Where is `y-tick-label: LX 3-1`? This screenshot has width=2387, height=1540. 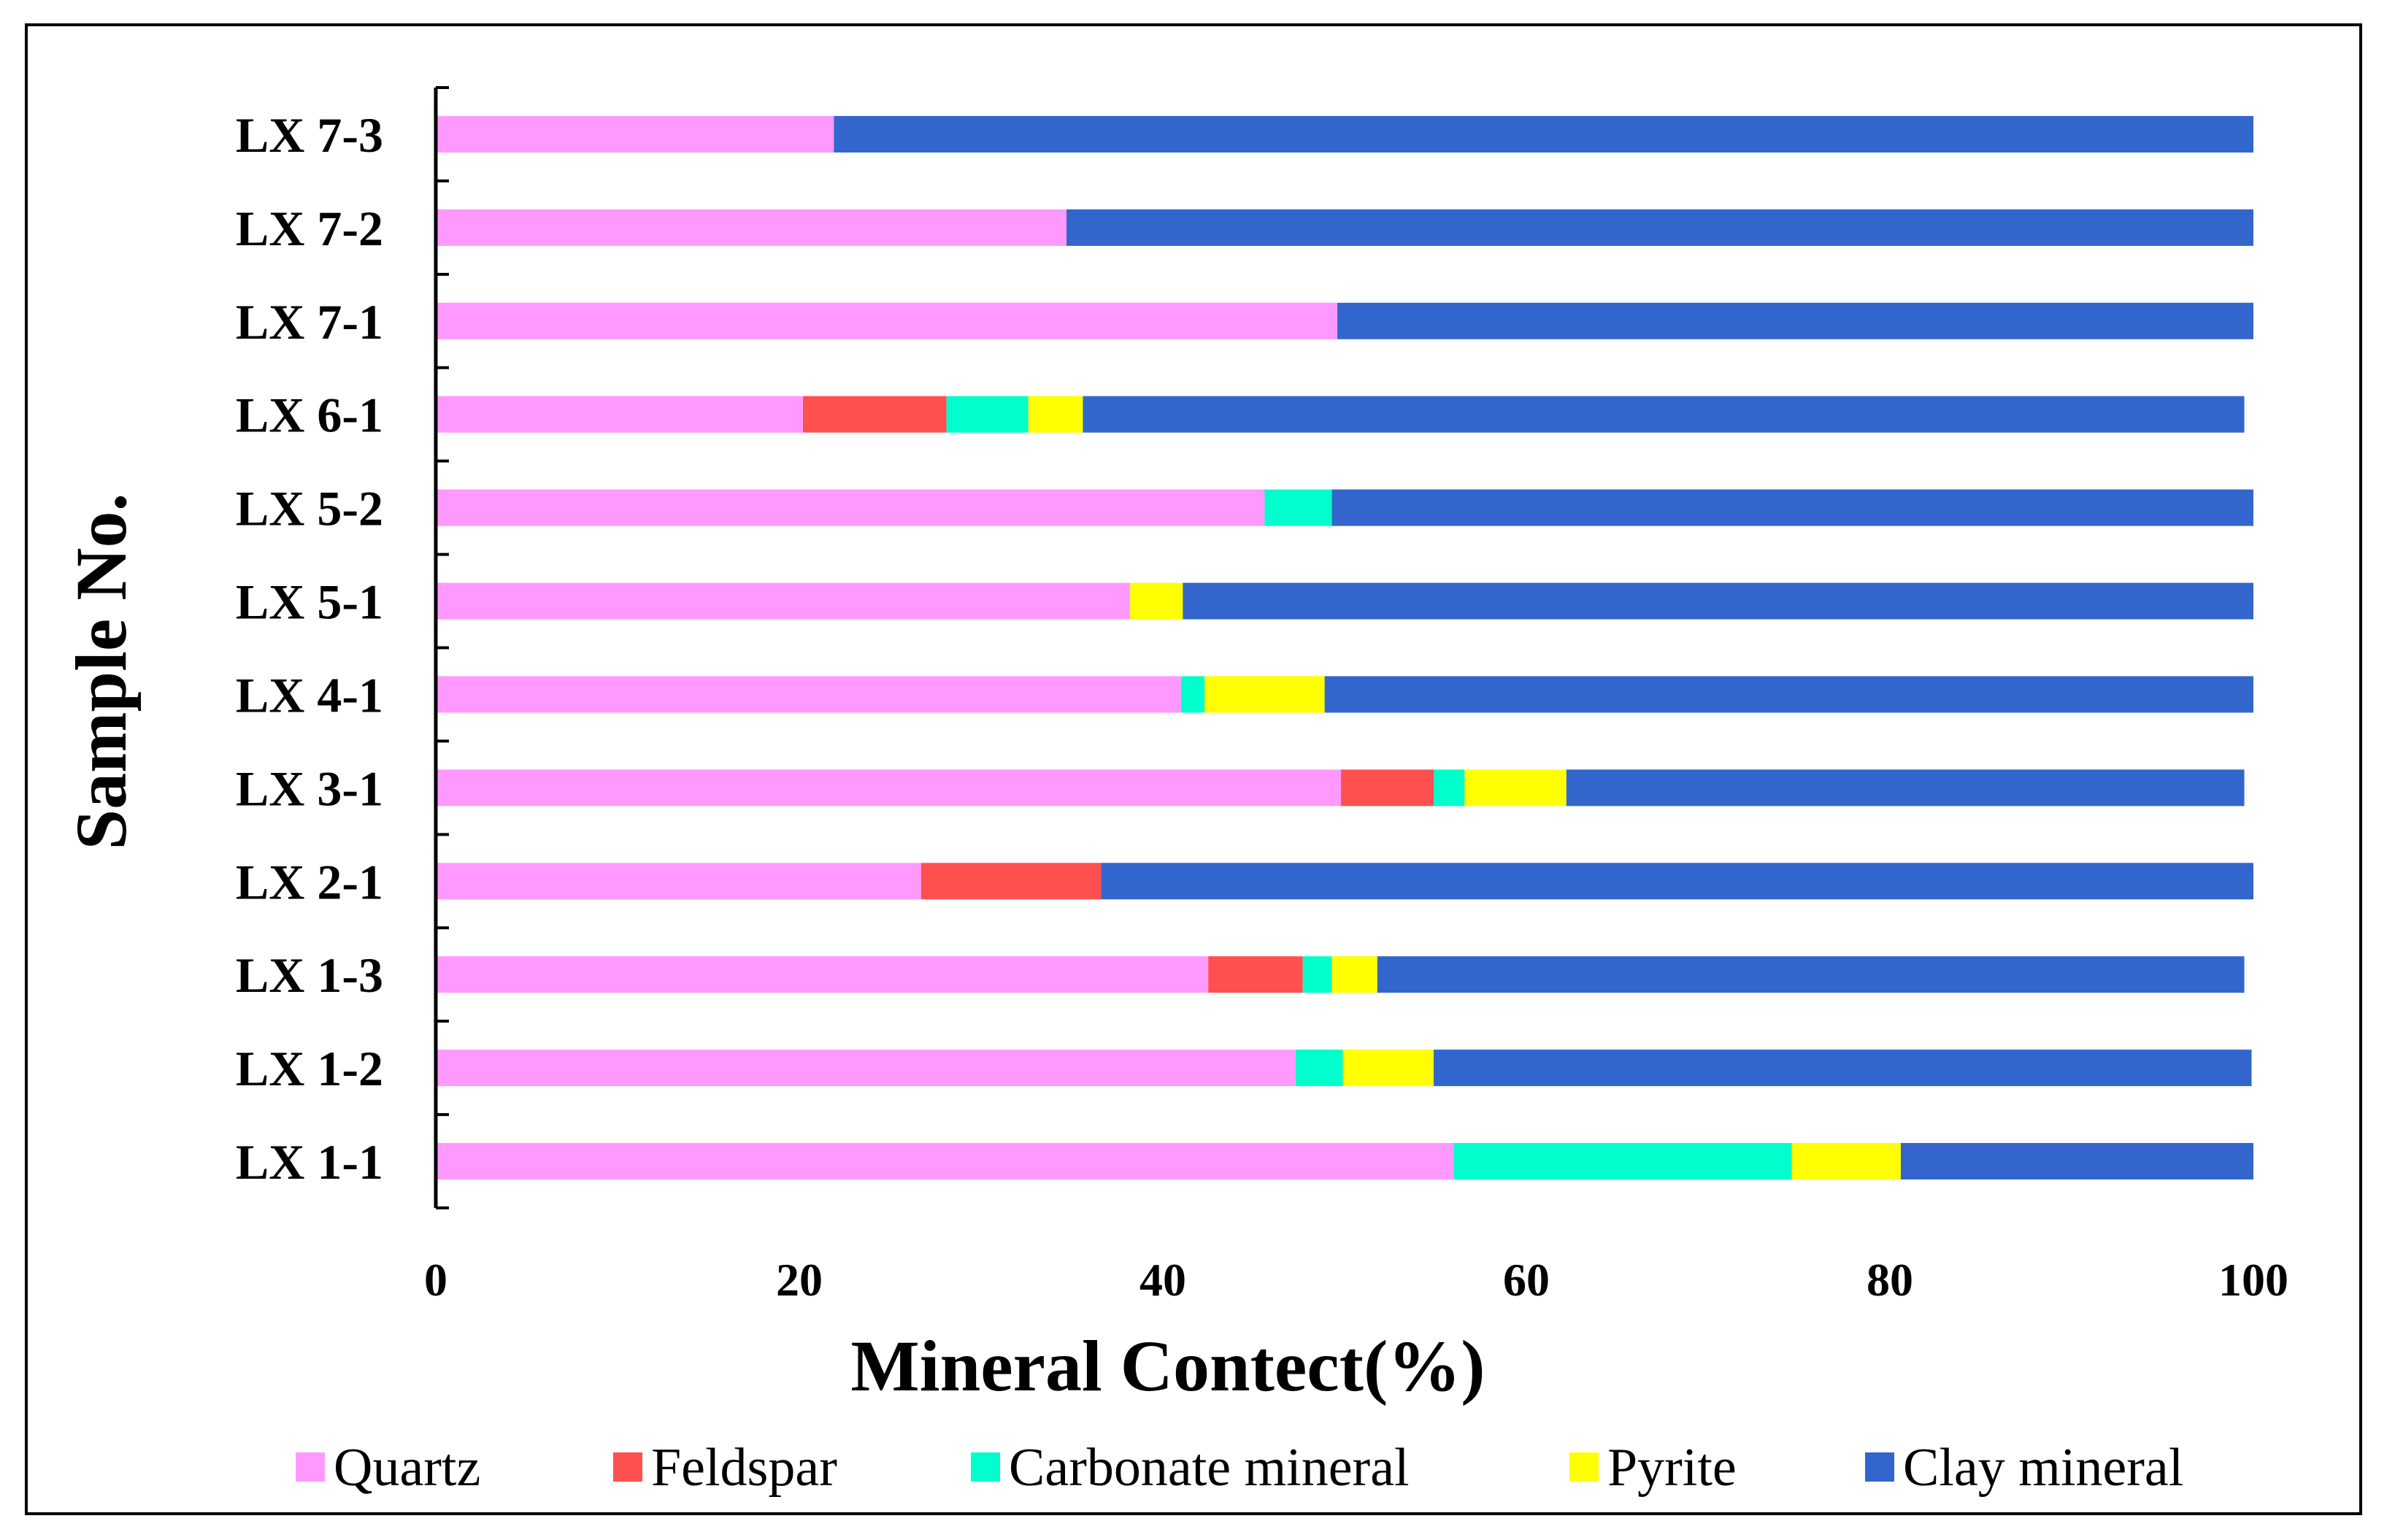 y-tick-label: LX 3-1 is located at coordinates (310, 788).